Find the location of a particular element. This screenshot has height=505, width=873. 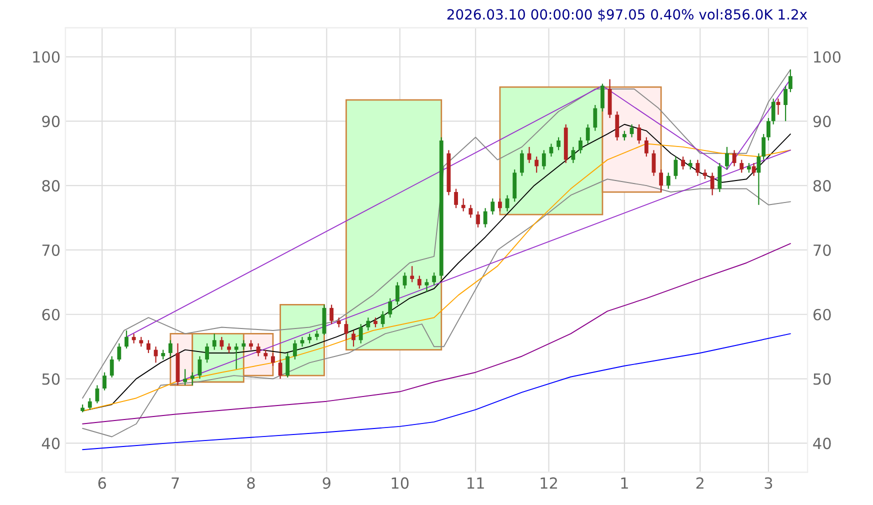

y2-tick-label: 50 is located at coordinates (822, 379).